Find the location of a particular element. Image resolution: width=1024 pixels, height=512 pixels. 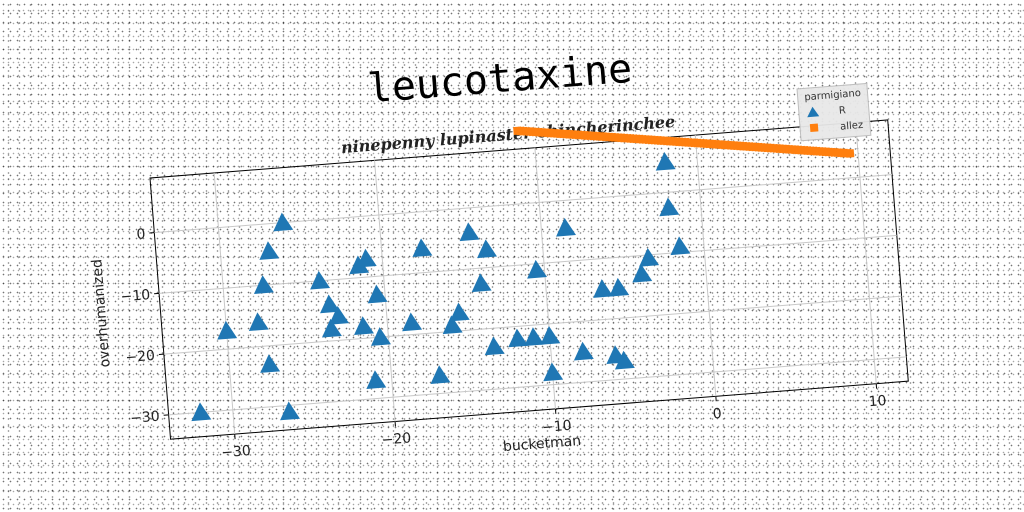

x-tick-label: 0 is located at coordinates (717, 414).